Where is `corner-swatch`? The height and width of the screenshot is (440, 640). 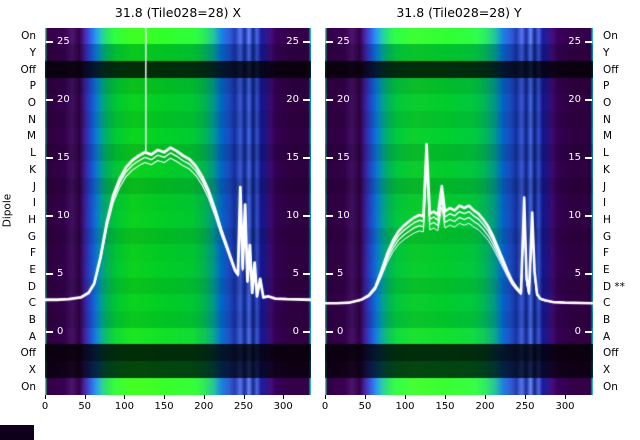
corner-swatch is located at coordinates (17, 432).